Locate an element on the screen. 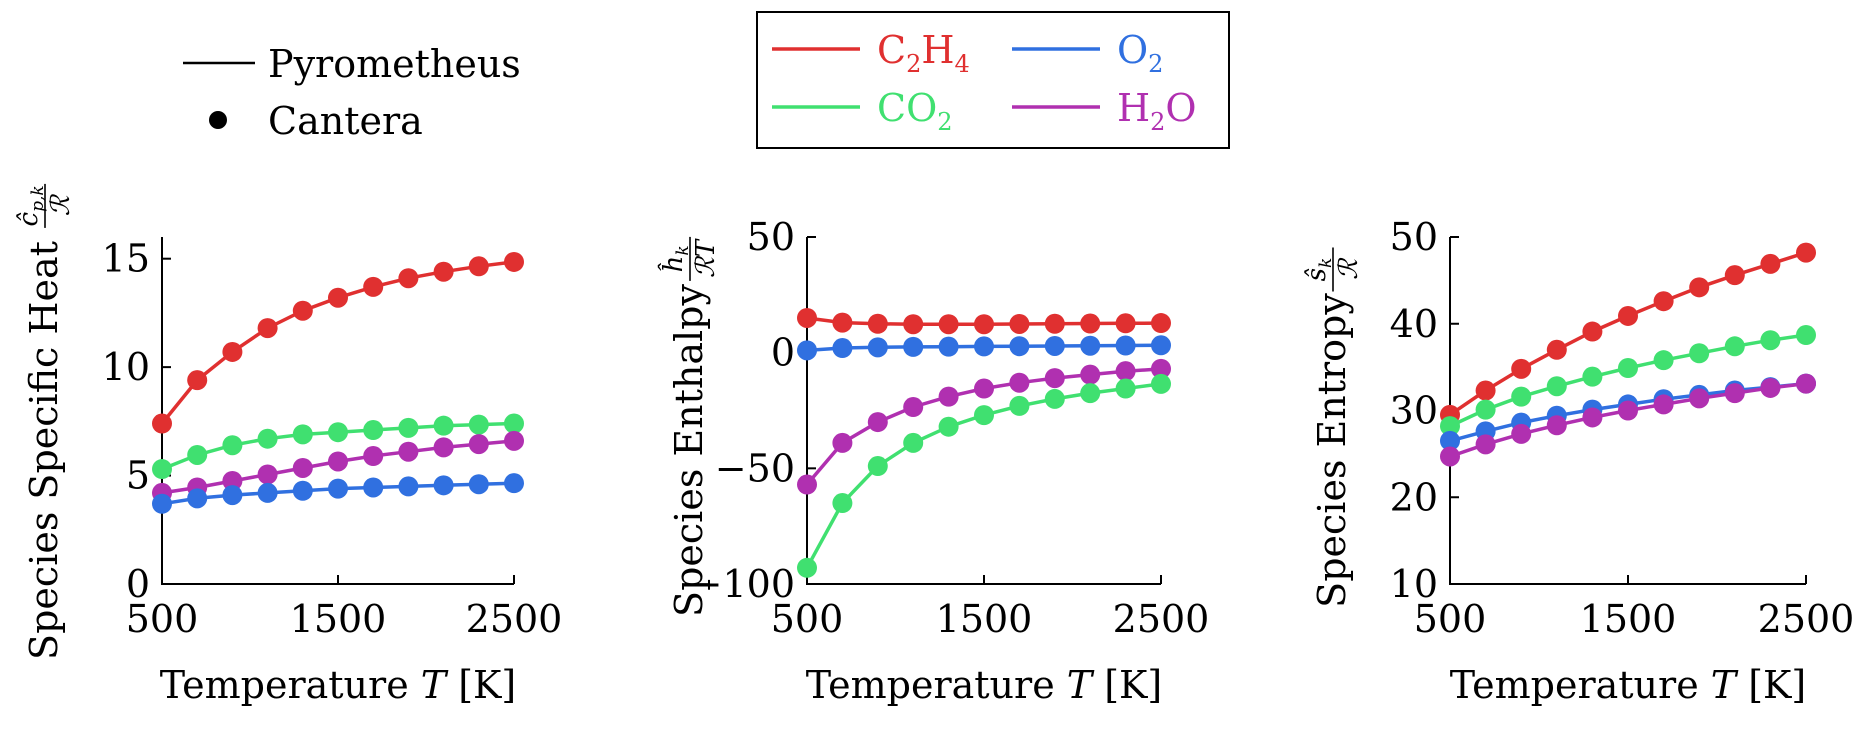  y-tick-label: 5 is located at coordinates (138, 476).